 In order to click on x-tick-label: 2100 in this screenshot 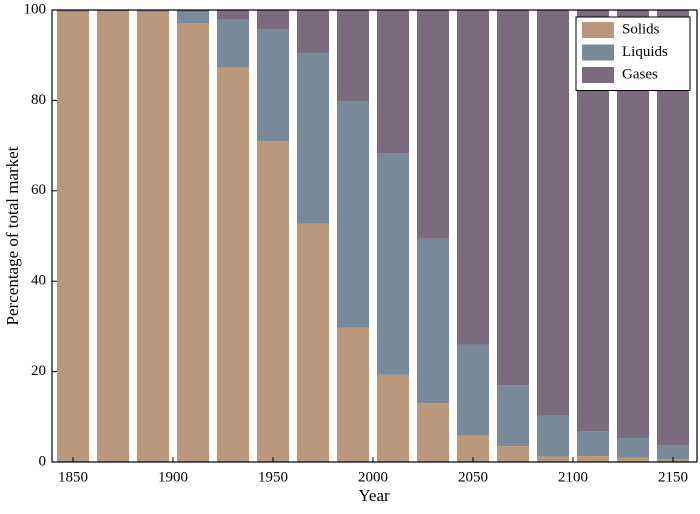, I will do `click(573, 477)`.